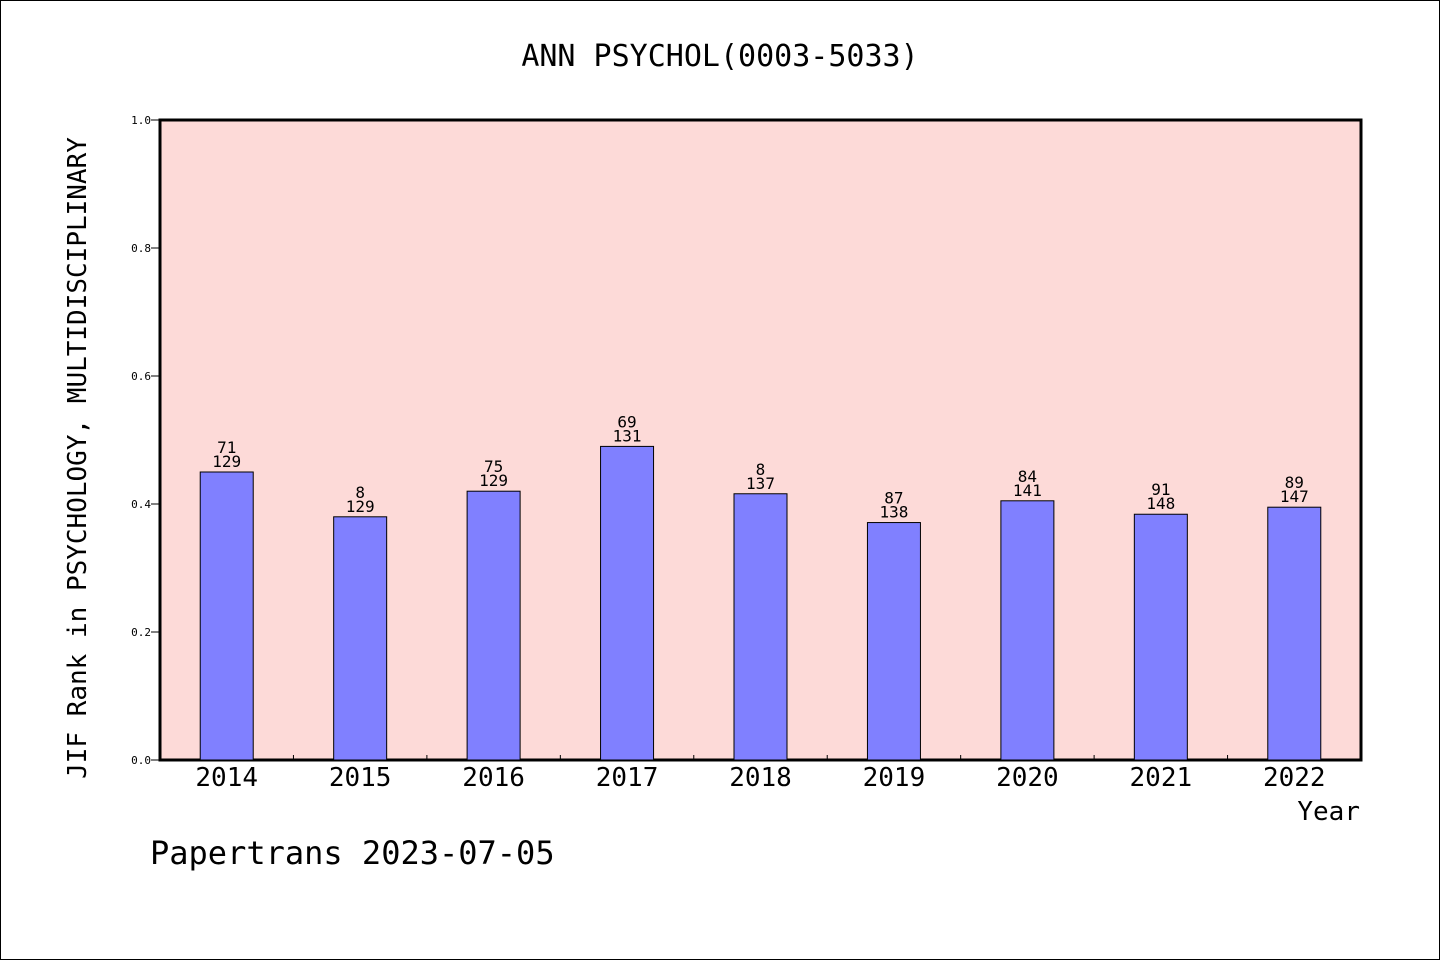 This screenshot has height=960, width=1440. Describe the element at coordinates (719, 56) in the screenshot. I see `chart-title: ANN PSYCHOL(0003-5033)` at that location.